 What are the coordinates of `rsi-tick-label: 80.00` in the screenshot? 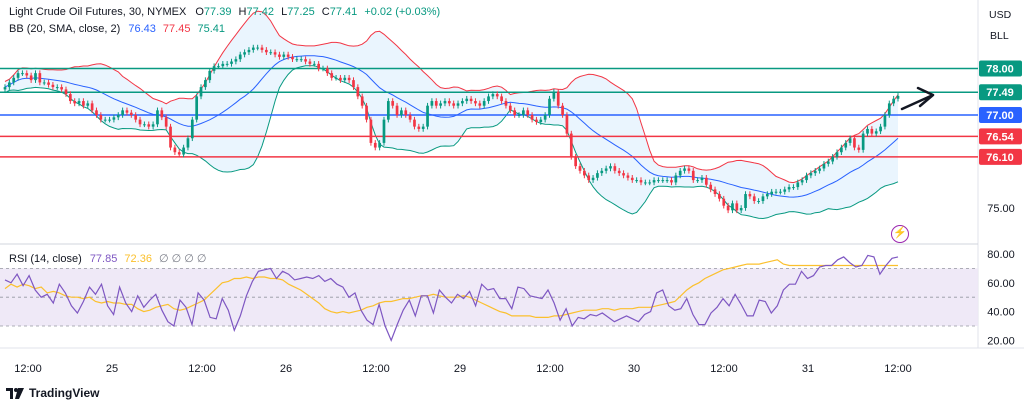 It's located at (1001, 255).